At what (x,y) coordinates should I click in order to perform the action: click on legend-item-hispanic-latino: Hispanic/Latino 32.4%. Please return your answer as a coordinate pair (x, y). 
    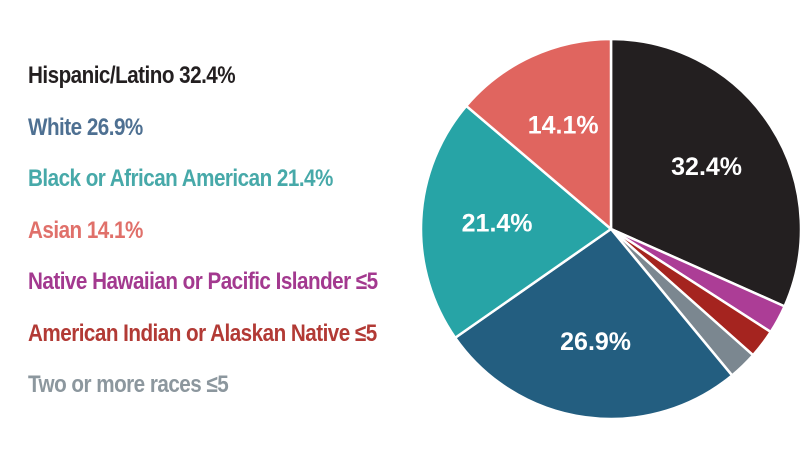
    Looking at the image, I should click on (132, 75).